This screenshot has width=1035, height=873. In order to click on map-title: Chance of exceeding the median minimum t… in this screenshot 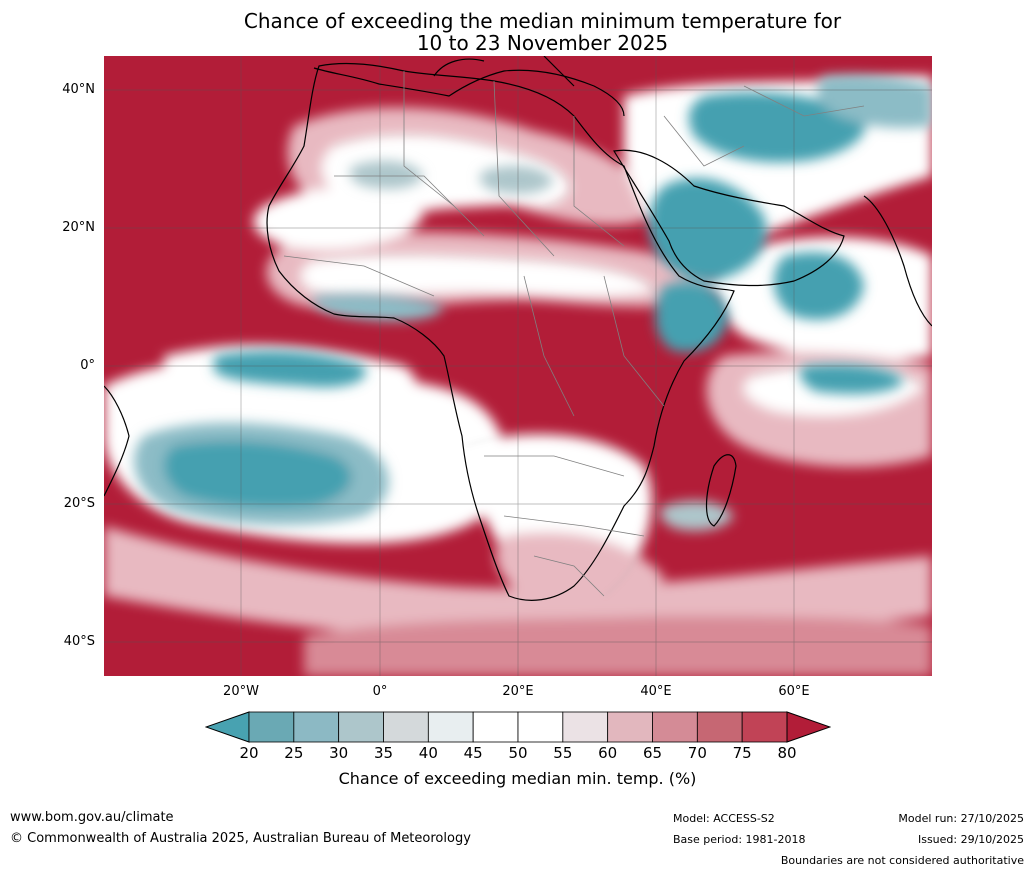, I will do `click(517, 32)`.